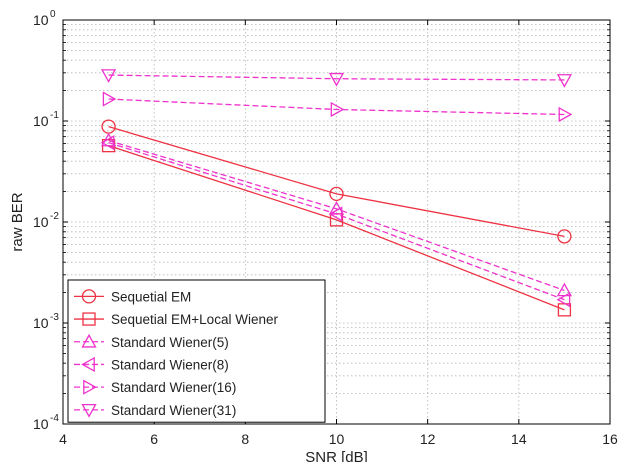 Image resolution: width=629 pixels, height=462 pixels. What do you see at coordinates (170, 364) in the screenshot?
I see `legend-label: Standard Wiener(8)` at bounding box center [170, 364].